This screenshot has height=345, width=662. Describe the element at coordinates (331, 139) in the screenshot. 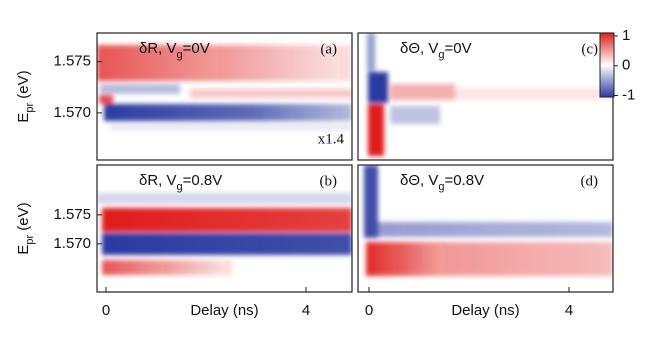

I see `annotation: x1.4` at that location.